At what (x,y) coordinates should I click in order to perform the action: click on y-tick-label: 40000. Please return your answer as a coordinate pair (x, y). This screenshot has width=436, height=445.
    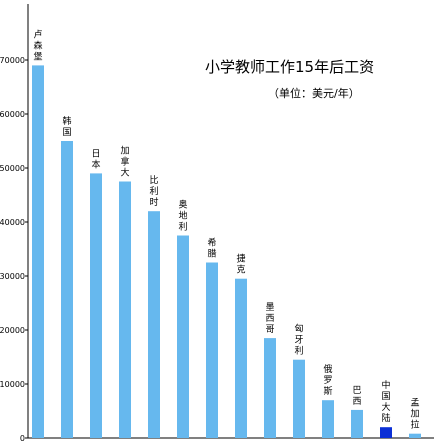
    Looking at the image, I should click on (12, 222).